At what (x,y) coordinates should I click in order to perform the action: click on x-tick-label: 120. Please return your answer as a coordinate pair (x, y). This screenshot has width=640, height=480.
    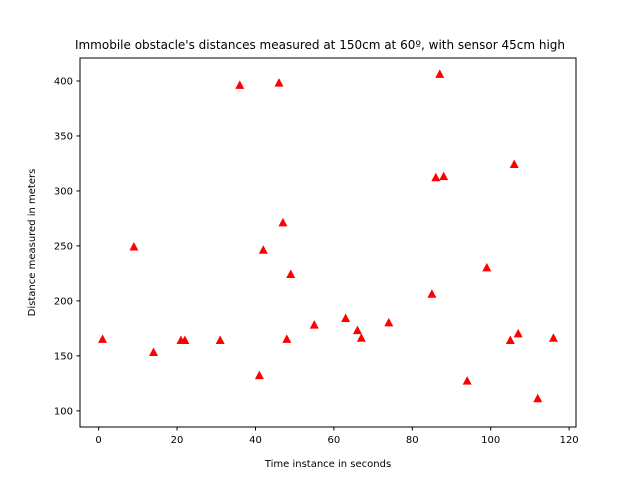
    Looking at the image, I should click on (569, 440).